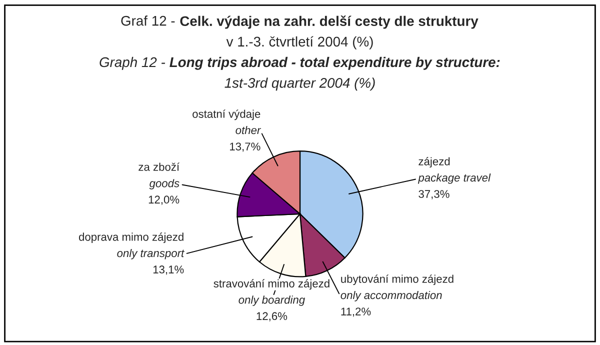  Describe the element at coordinates (397, 288) in the screenshot. I see `slice-label: ubytování mimo zájezd only accommodation` at that location.